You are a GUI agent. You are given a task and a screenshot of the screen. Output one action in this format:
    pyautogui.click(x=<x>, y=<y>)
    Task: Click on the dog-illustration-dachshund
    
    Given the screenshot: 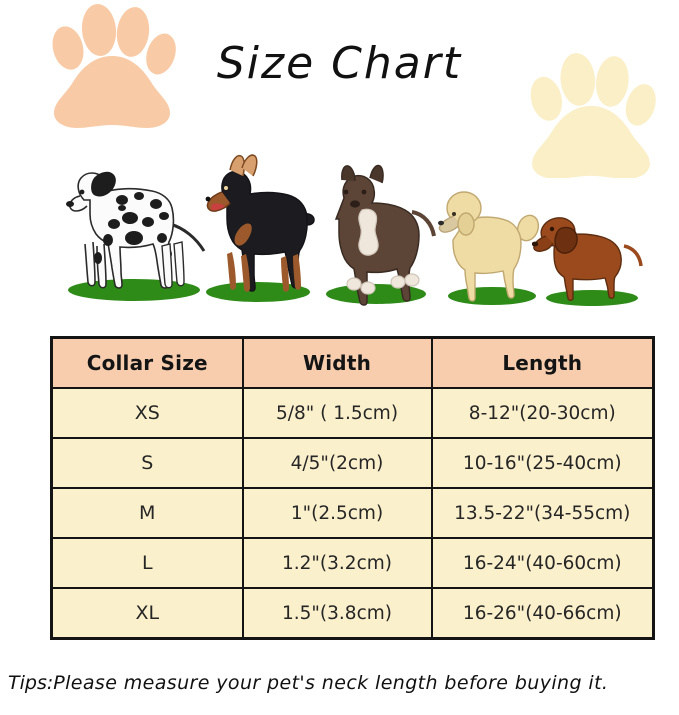 What is the action you would take?
    pyautogui.click(x=590, y=255)
    